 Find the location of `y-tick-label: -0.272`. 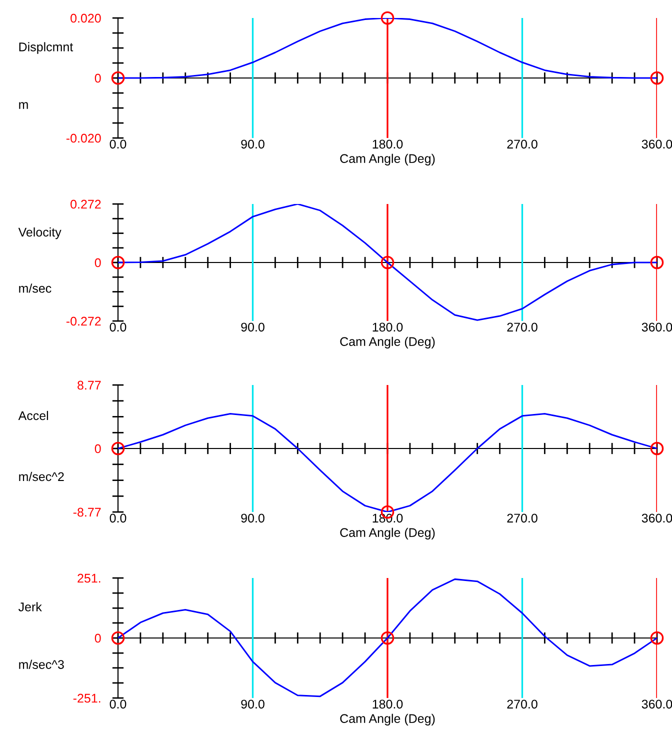

y-tick-label: -0.272 is located at coordinates (83, 321).